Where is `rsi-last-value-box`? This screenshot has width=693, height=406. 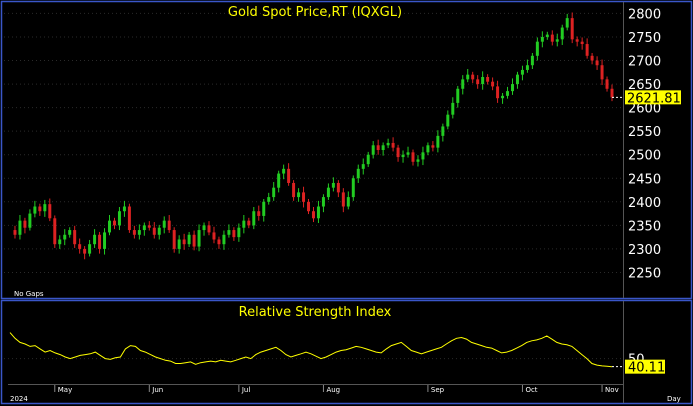
rsi-last-value-box is located at coordinates (645, 366).